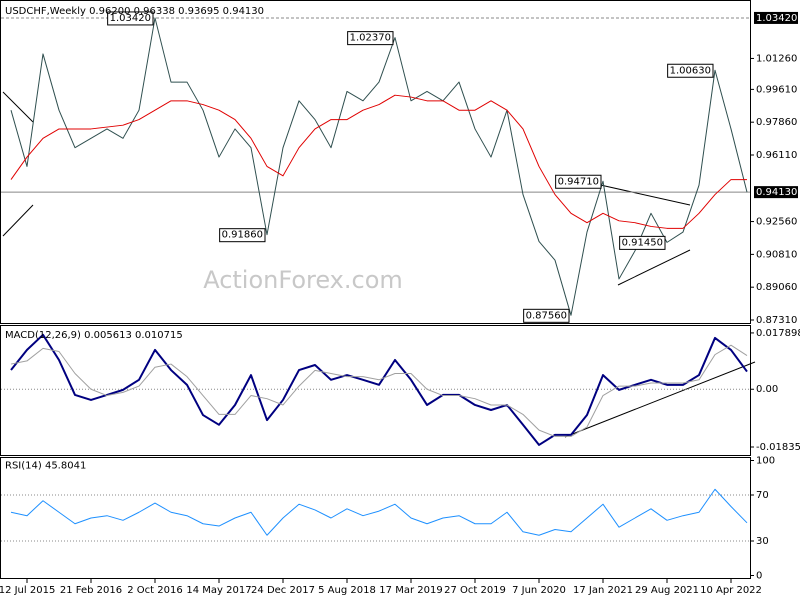 The height and width of the screenshot is (600, 800). I want to click on value-label-text: 0.91450, so click(642, 242).